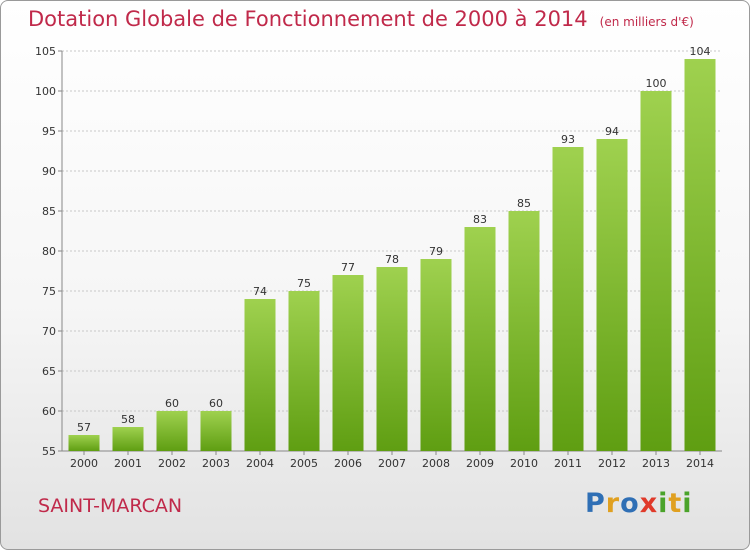 The image size is (750, 550). I want to click on x-tick-label: 2001, so click(128, 463).